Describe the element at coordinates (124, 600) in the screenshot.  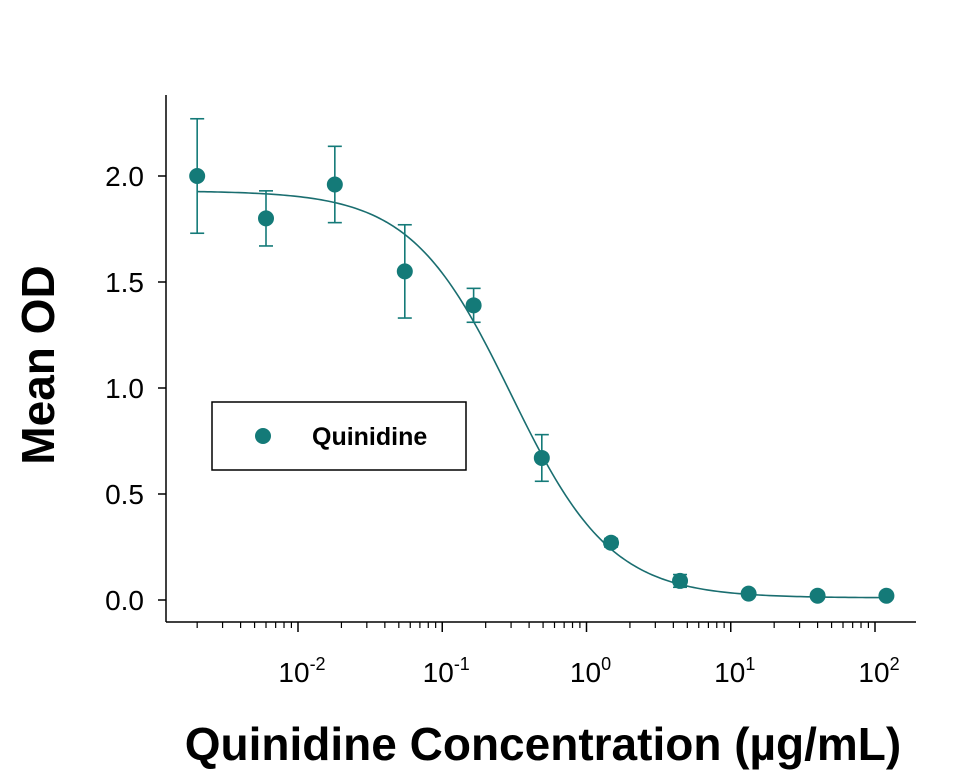
I see `y-tick-label: 0.0` at that location.